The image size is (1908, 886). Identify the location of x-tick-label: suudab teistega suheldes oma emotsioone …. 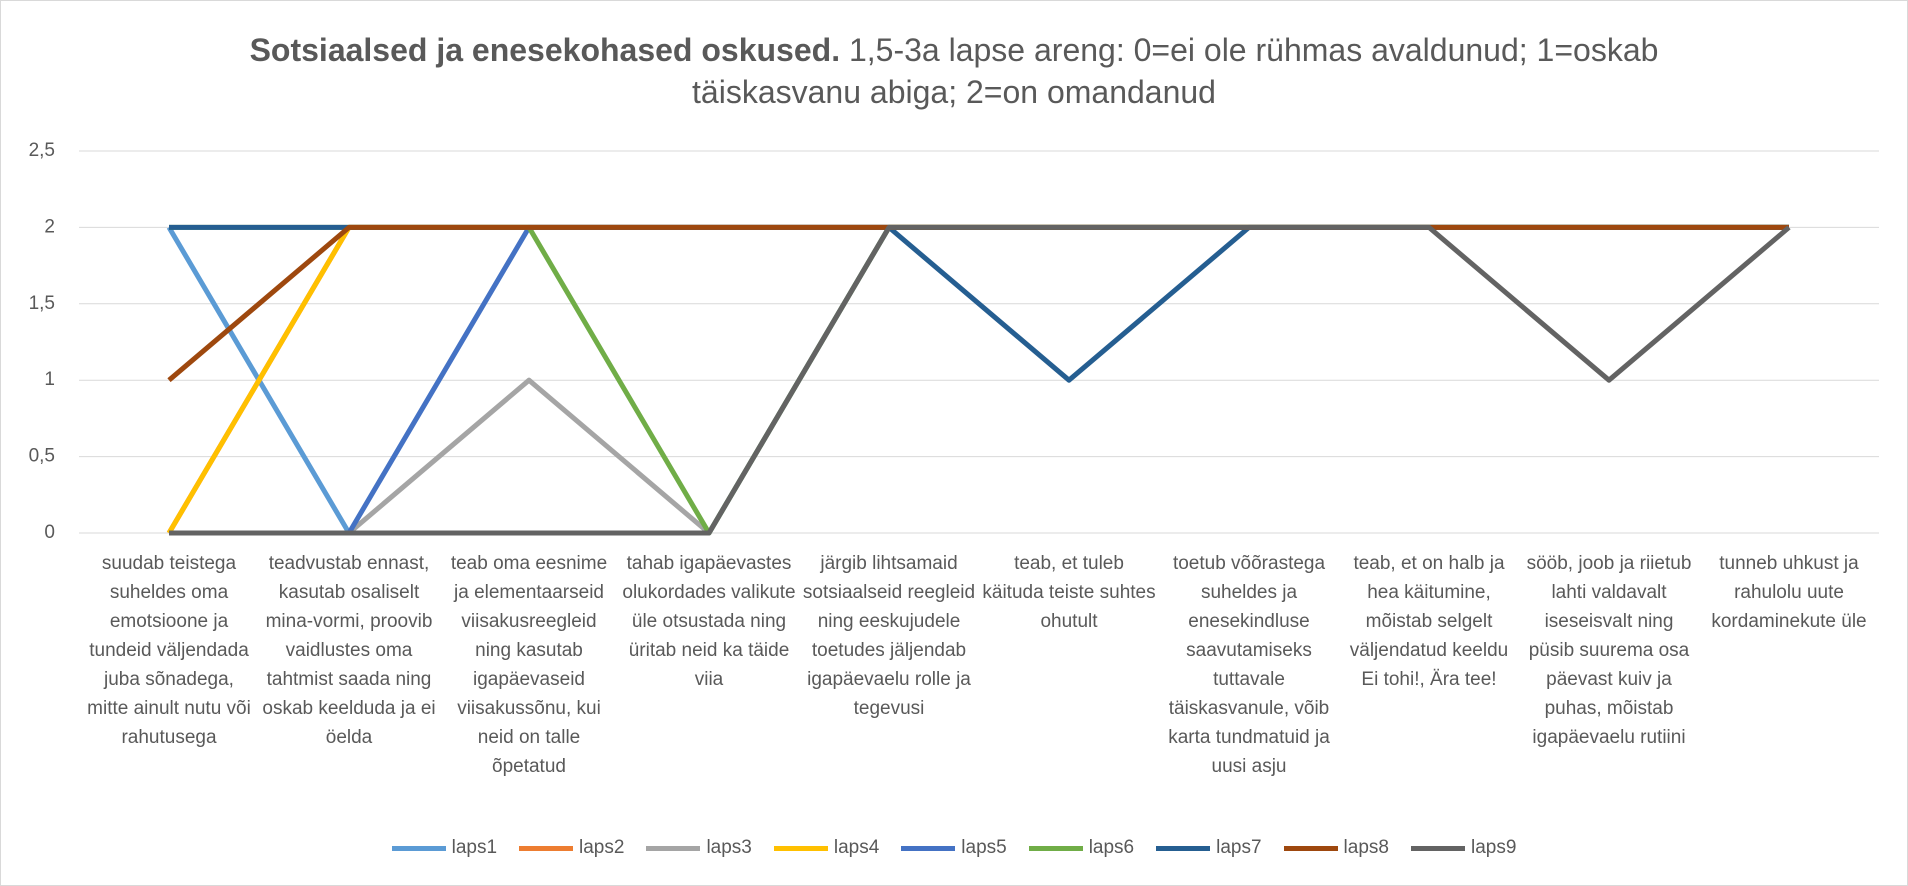
(169, 650).